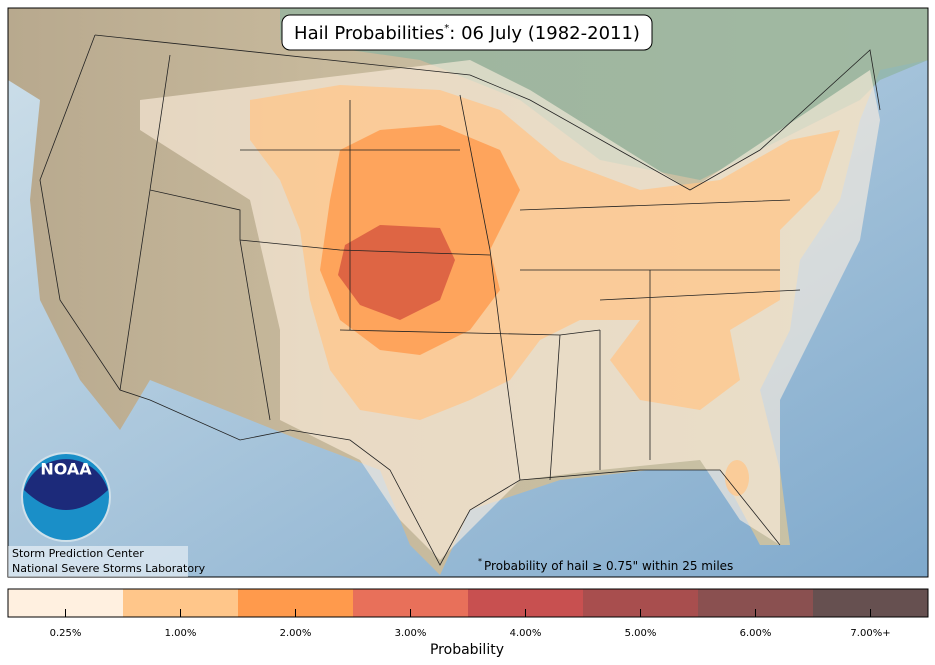  What do you see at coordinates (480, 561) in the screenshot?
I see `footnote-mark: *` at bounding box center [480, 561].